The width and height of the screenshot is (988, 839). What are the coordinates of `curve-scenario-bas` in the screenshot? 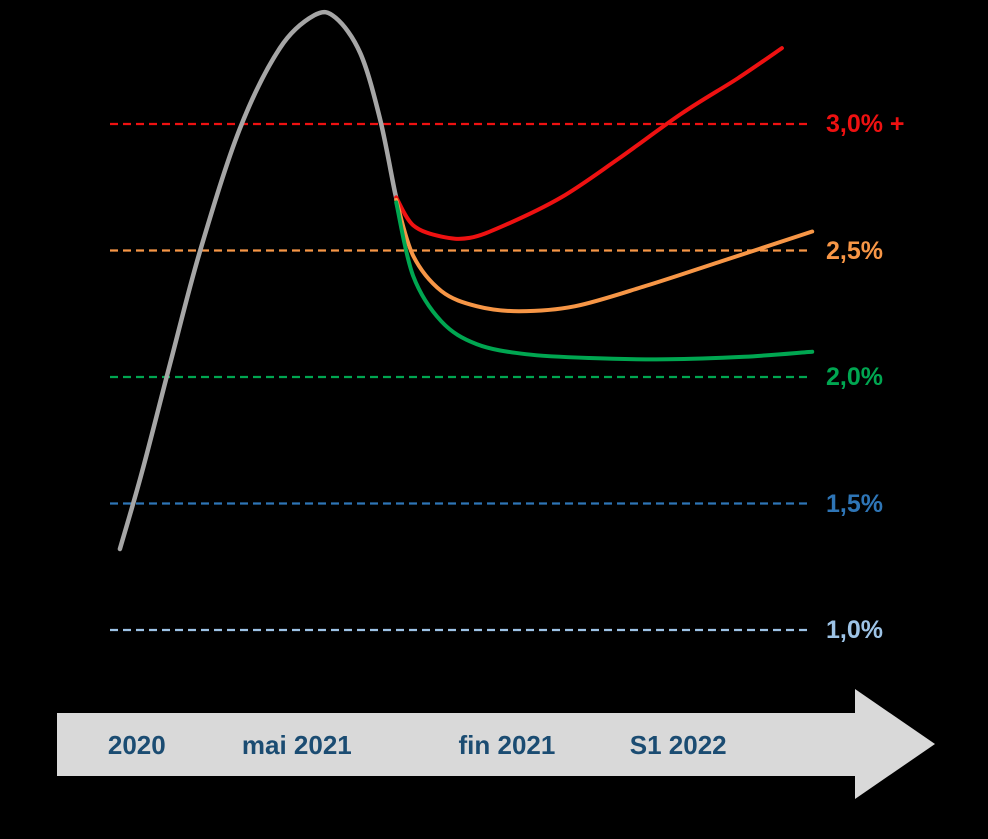 It's located at (604, 281).